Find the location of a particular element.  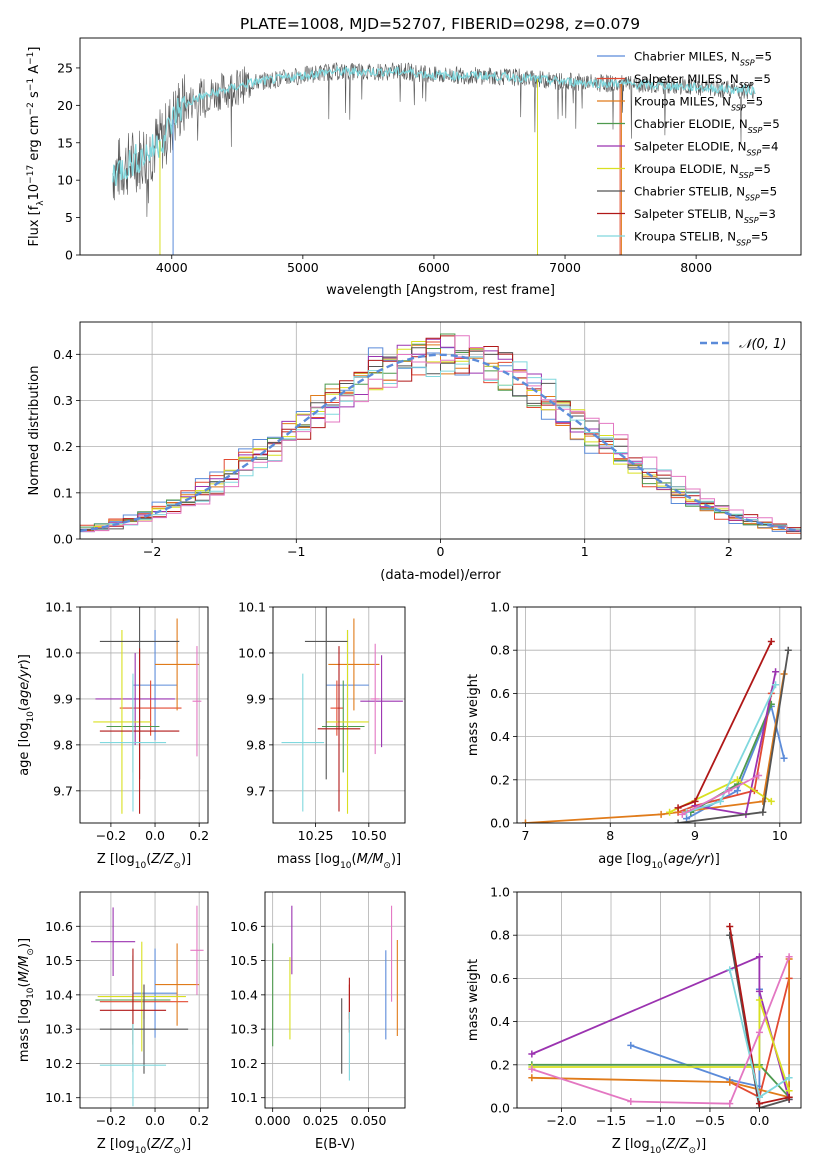

x-tick-label: 5000 is located at coordinates (303, 267).